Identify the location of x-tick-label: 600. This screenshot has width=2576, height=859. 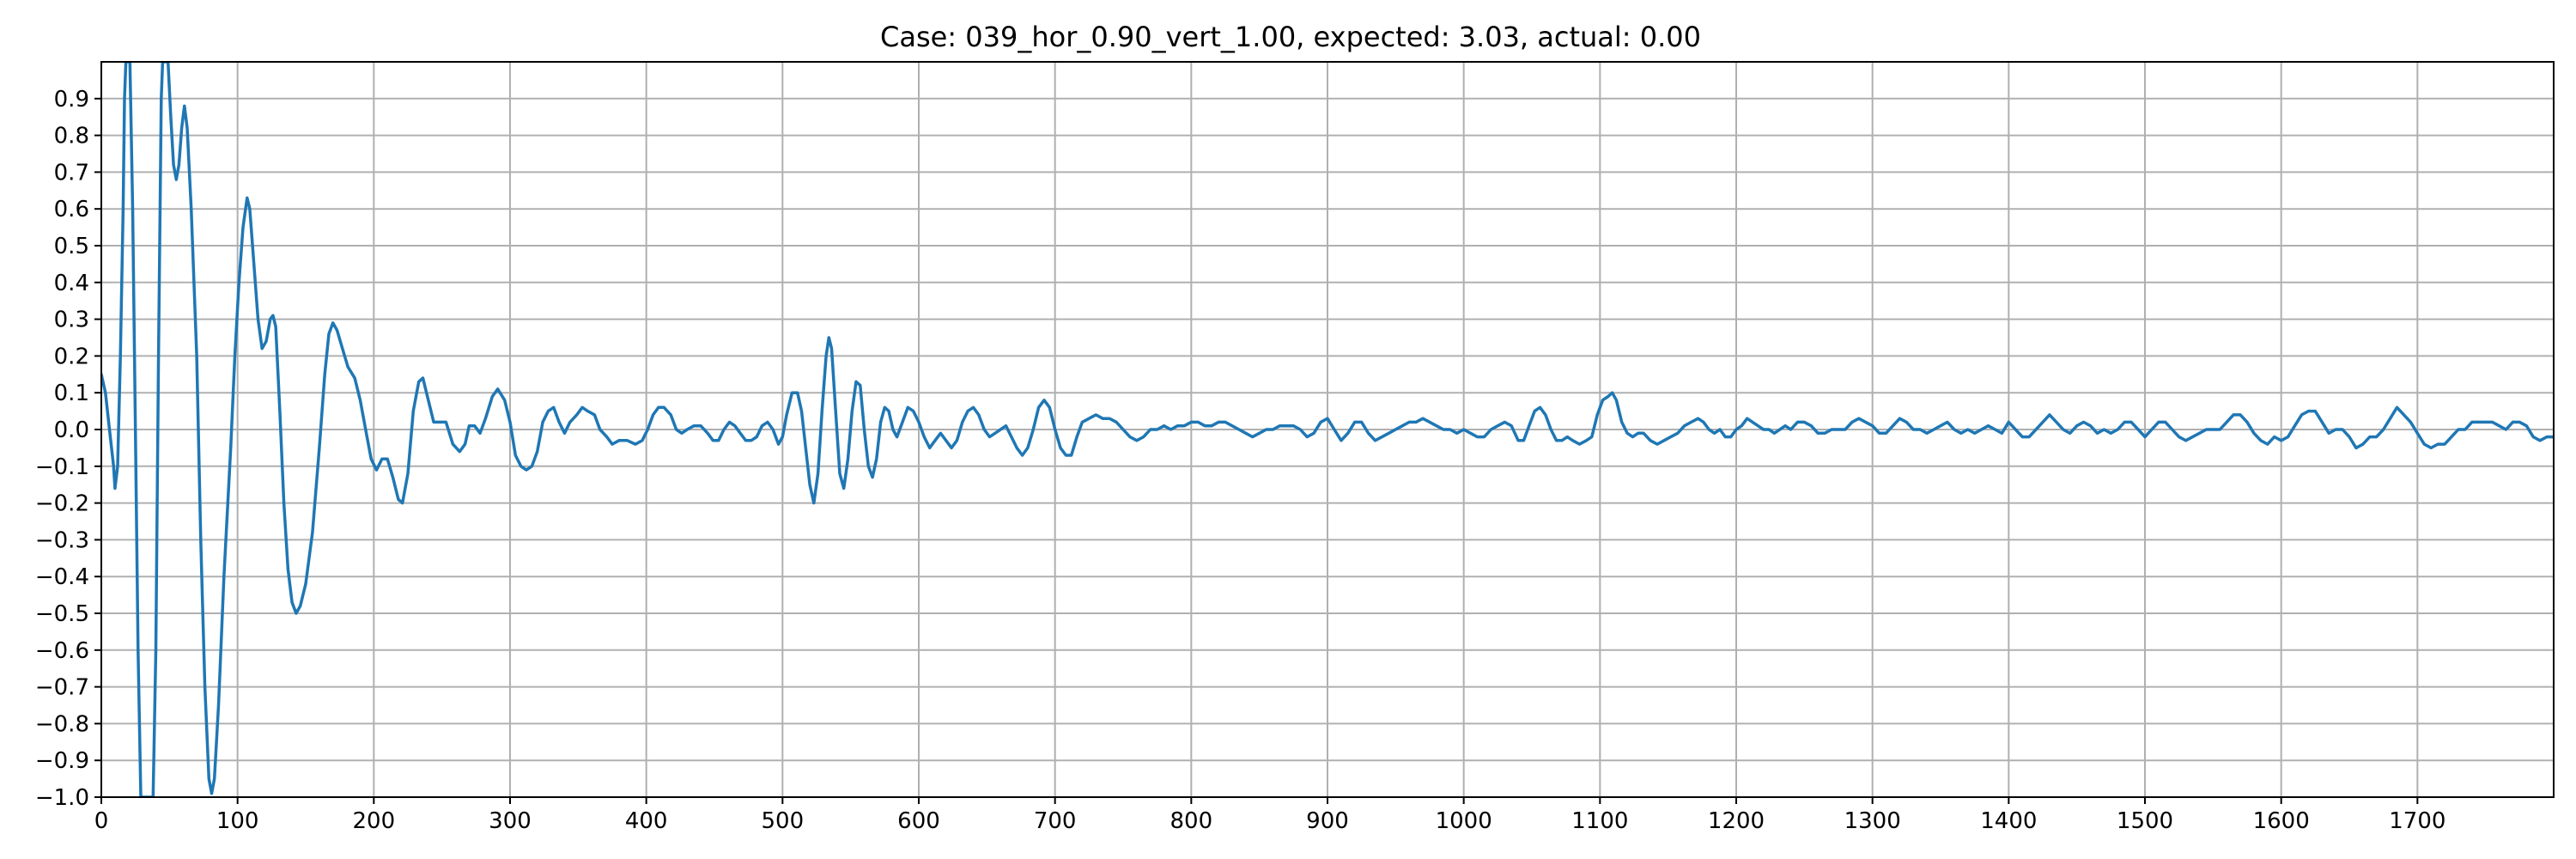
(918, 821).